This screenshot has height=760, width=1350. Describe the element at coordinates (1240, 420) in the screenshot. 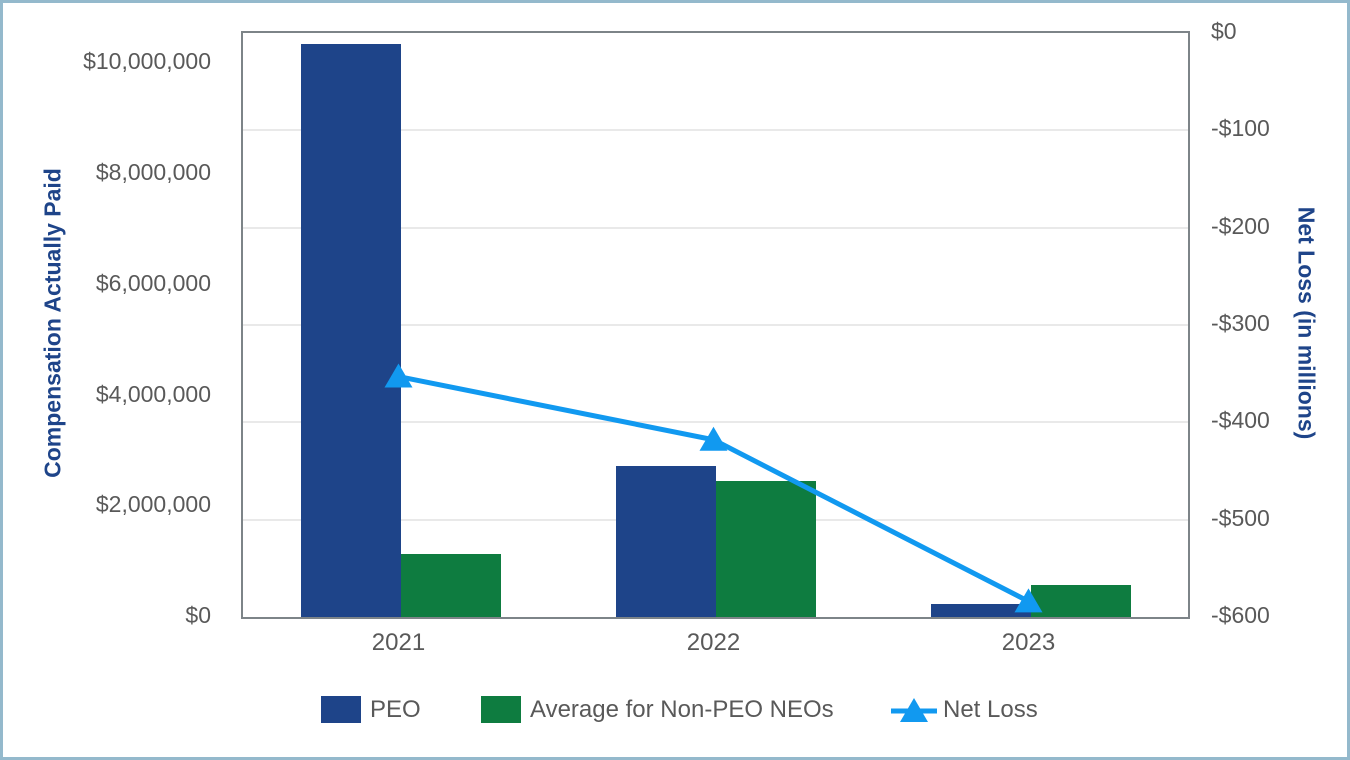

I see `right-axis-tick-label: -$400` at that location.